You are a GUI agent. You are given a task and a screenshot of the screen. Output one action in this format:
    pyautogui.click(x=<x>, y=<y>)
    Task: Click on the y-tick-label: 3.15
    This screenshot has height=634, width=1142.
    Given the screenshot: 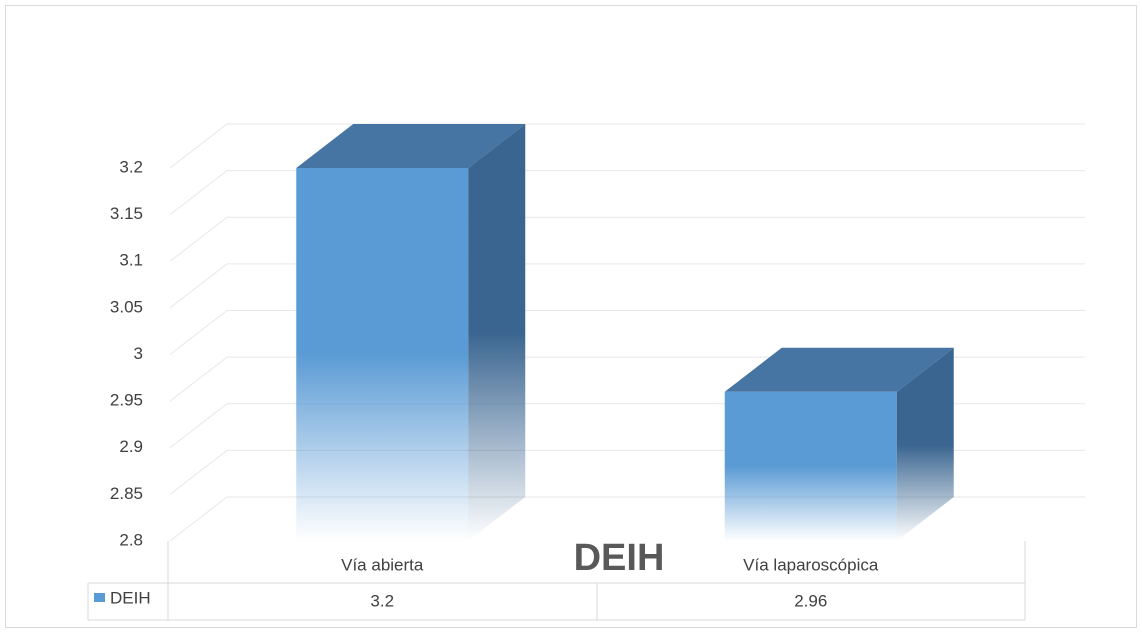 What is the action you would take?
    pyautogui.click(x=126, y=213)
    